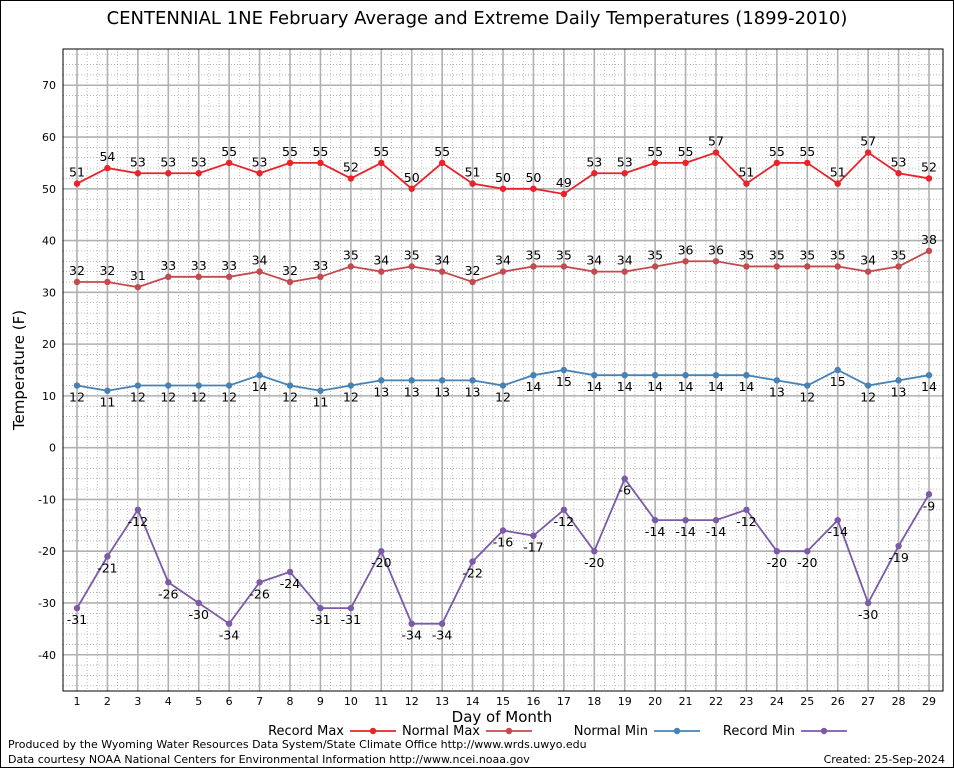 Image resolution: width=954 pixels, height=768 pixels. Describe the element at coordinates (168, 265) in the screenshot. I see `data-label: 33` at that location.